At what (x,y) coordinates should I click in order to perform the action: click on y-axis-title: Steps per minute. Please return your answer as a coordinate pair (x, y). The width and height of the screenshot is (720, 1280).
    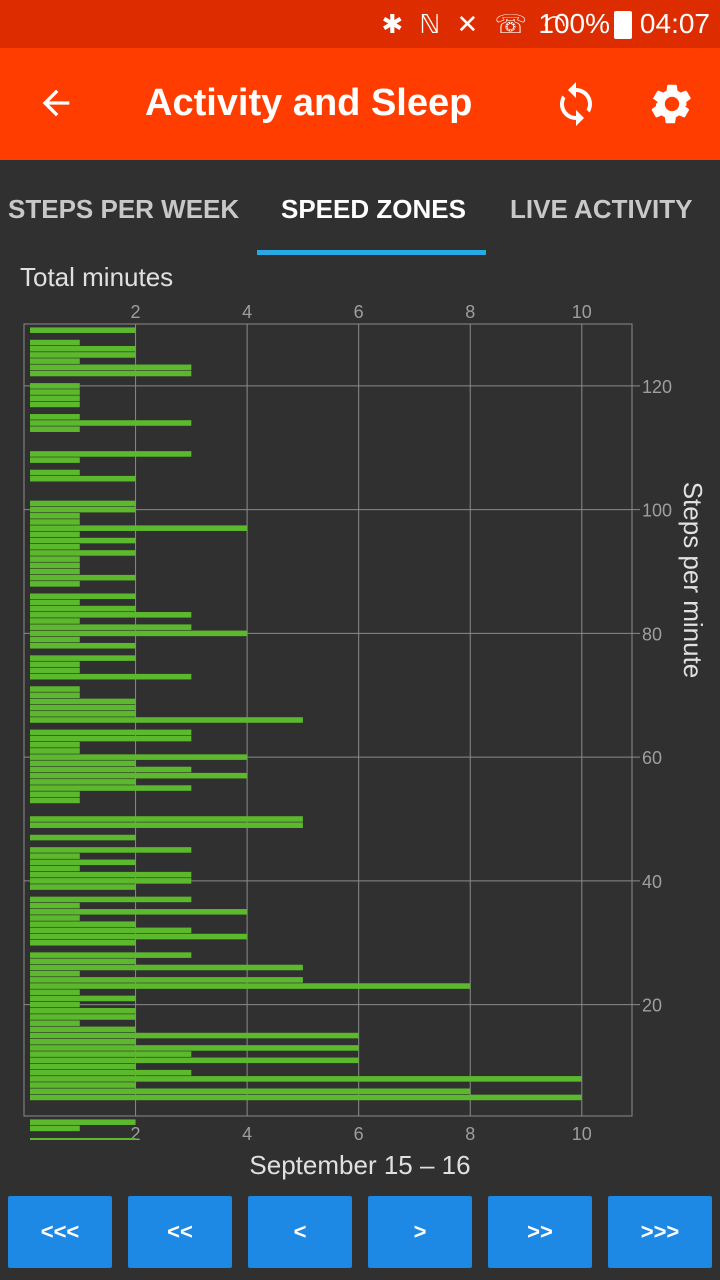
    Looking at the image, I should click on (693, 580).